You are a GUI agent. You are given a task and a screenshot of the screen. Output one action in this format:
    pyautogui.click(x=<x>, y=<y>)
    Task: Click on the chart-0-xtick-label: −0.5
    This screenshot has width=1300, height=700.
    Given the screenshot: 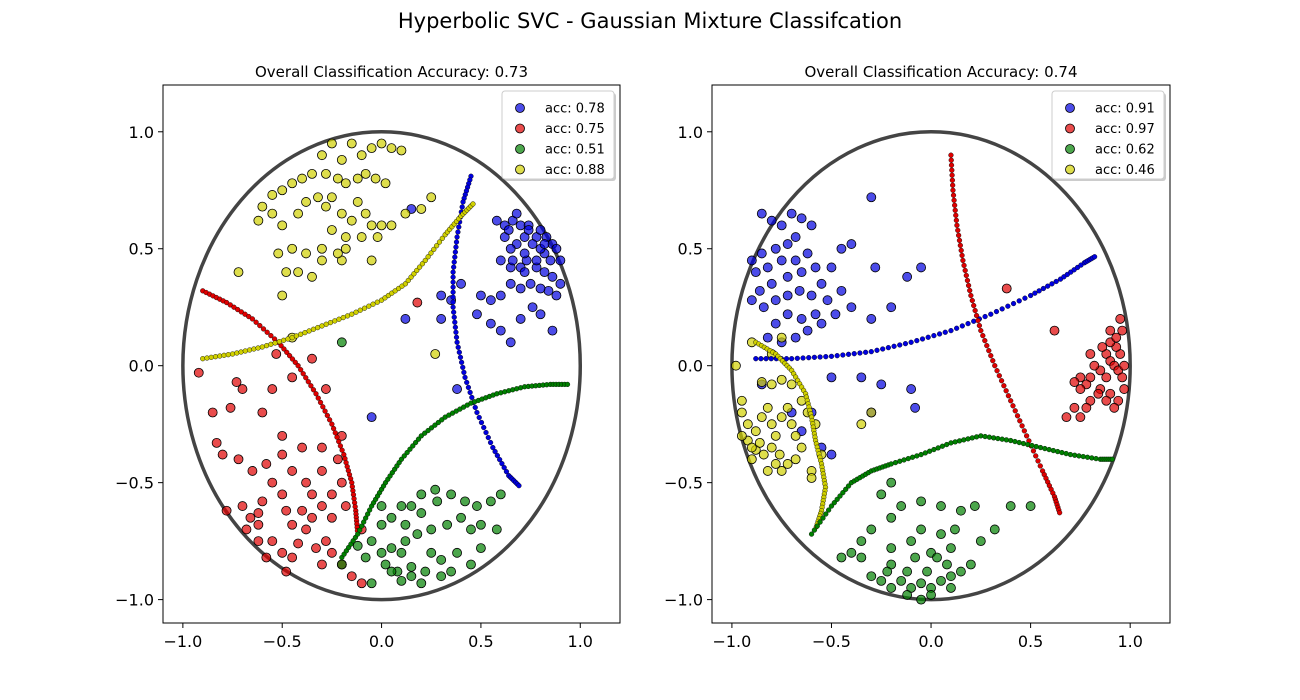 What is the action you would take?
    pyautogui.click(x=282, y=641)
    